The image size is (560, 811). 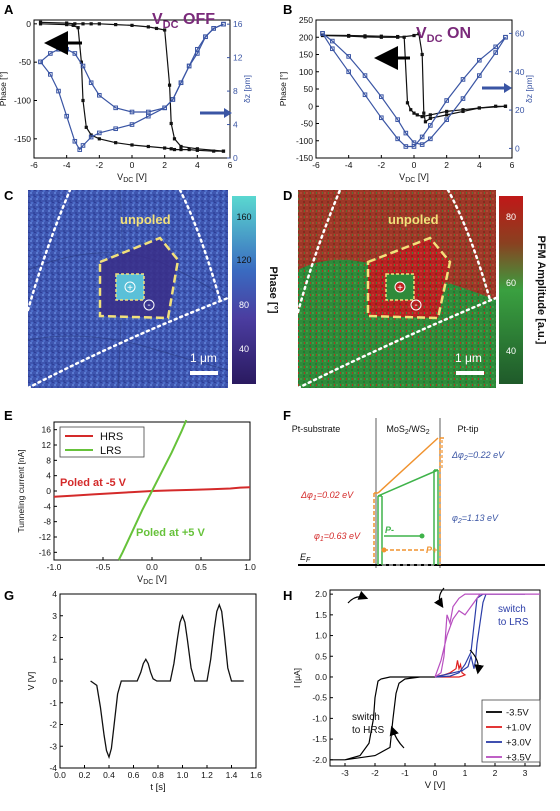 I want to click on y-tick-label: 150, so click(x=306, y=55).